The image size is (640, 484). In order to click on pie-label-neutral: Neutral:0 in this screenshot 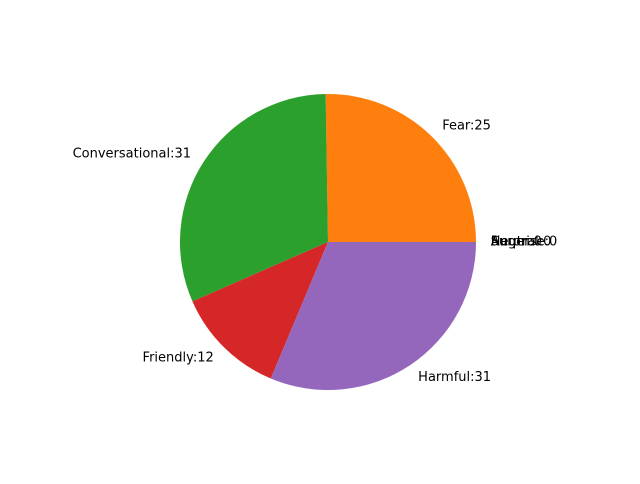, I will do `click(521, 242)`.